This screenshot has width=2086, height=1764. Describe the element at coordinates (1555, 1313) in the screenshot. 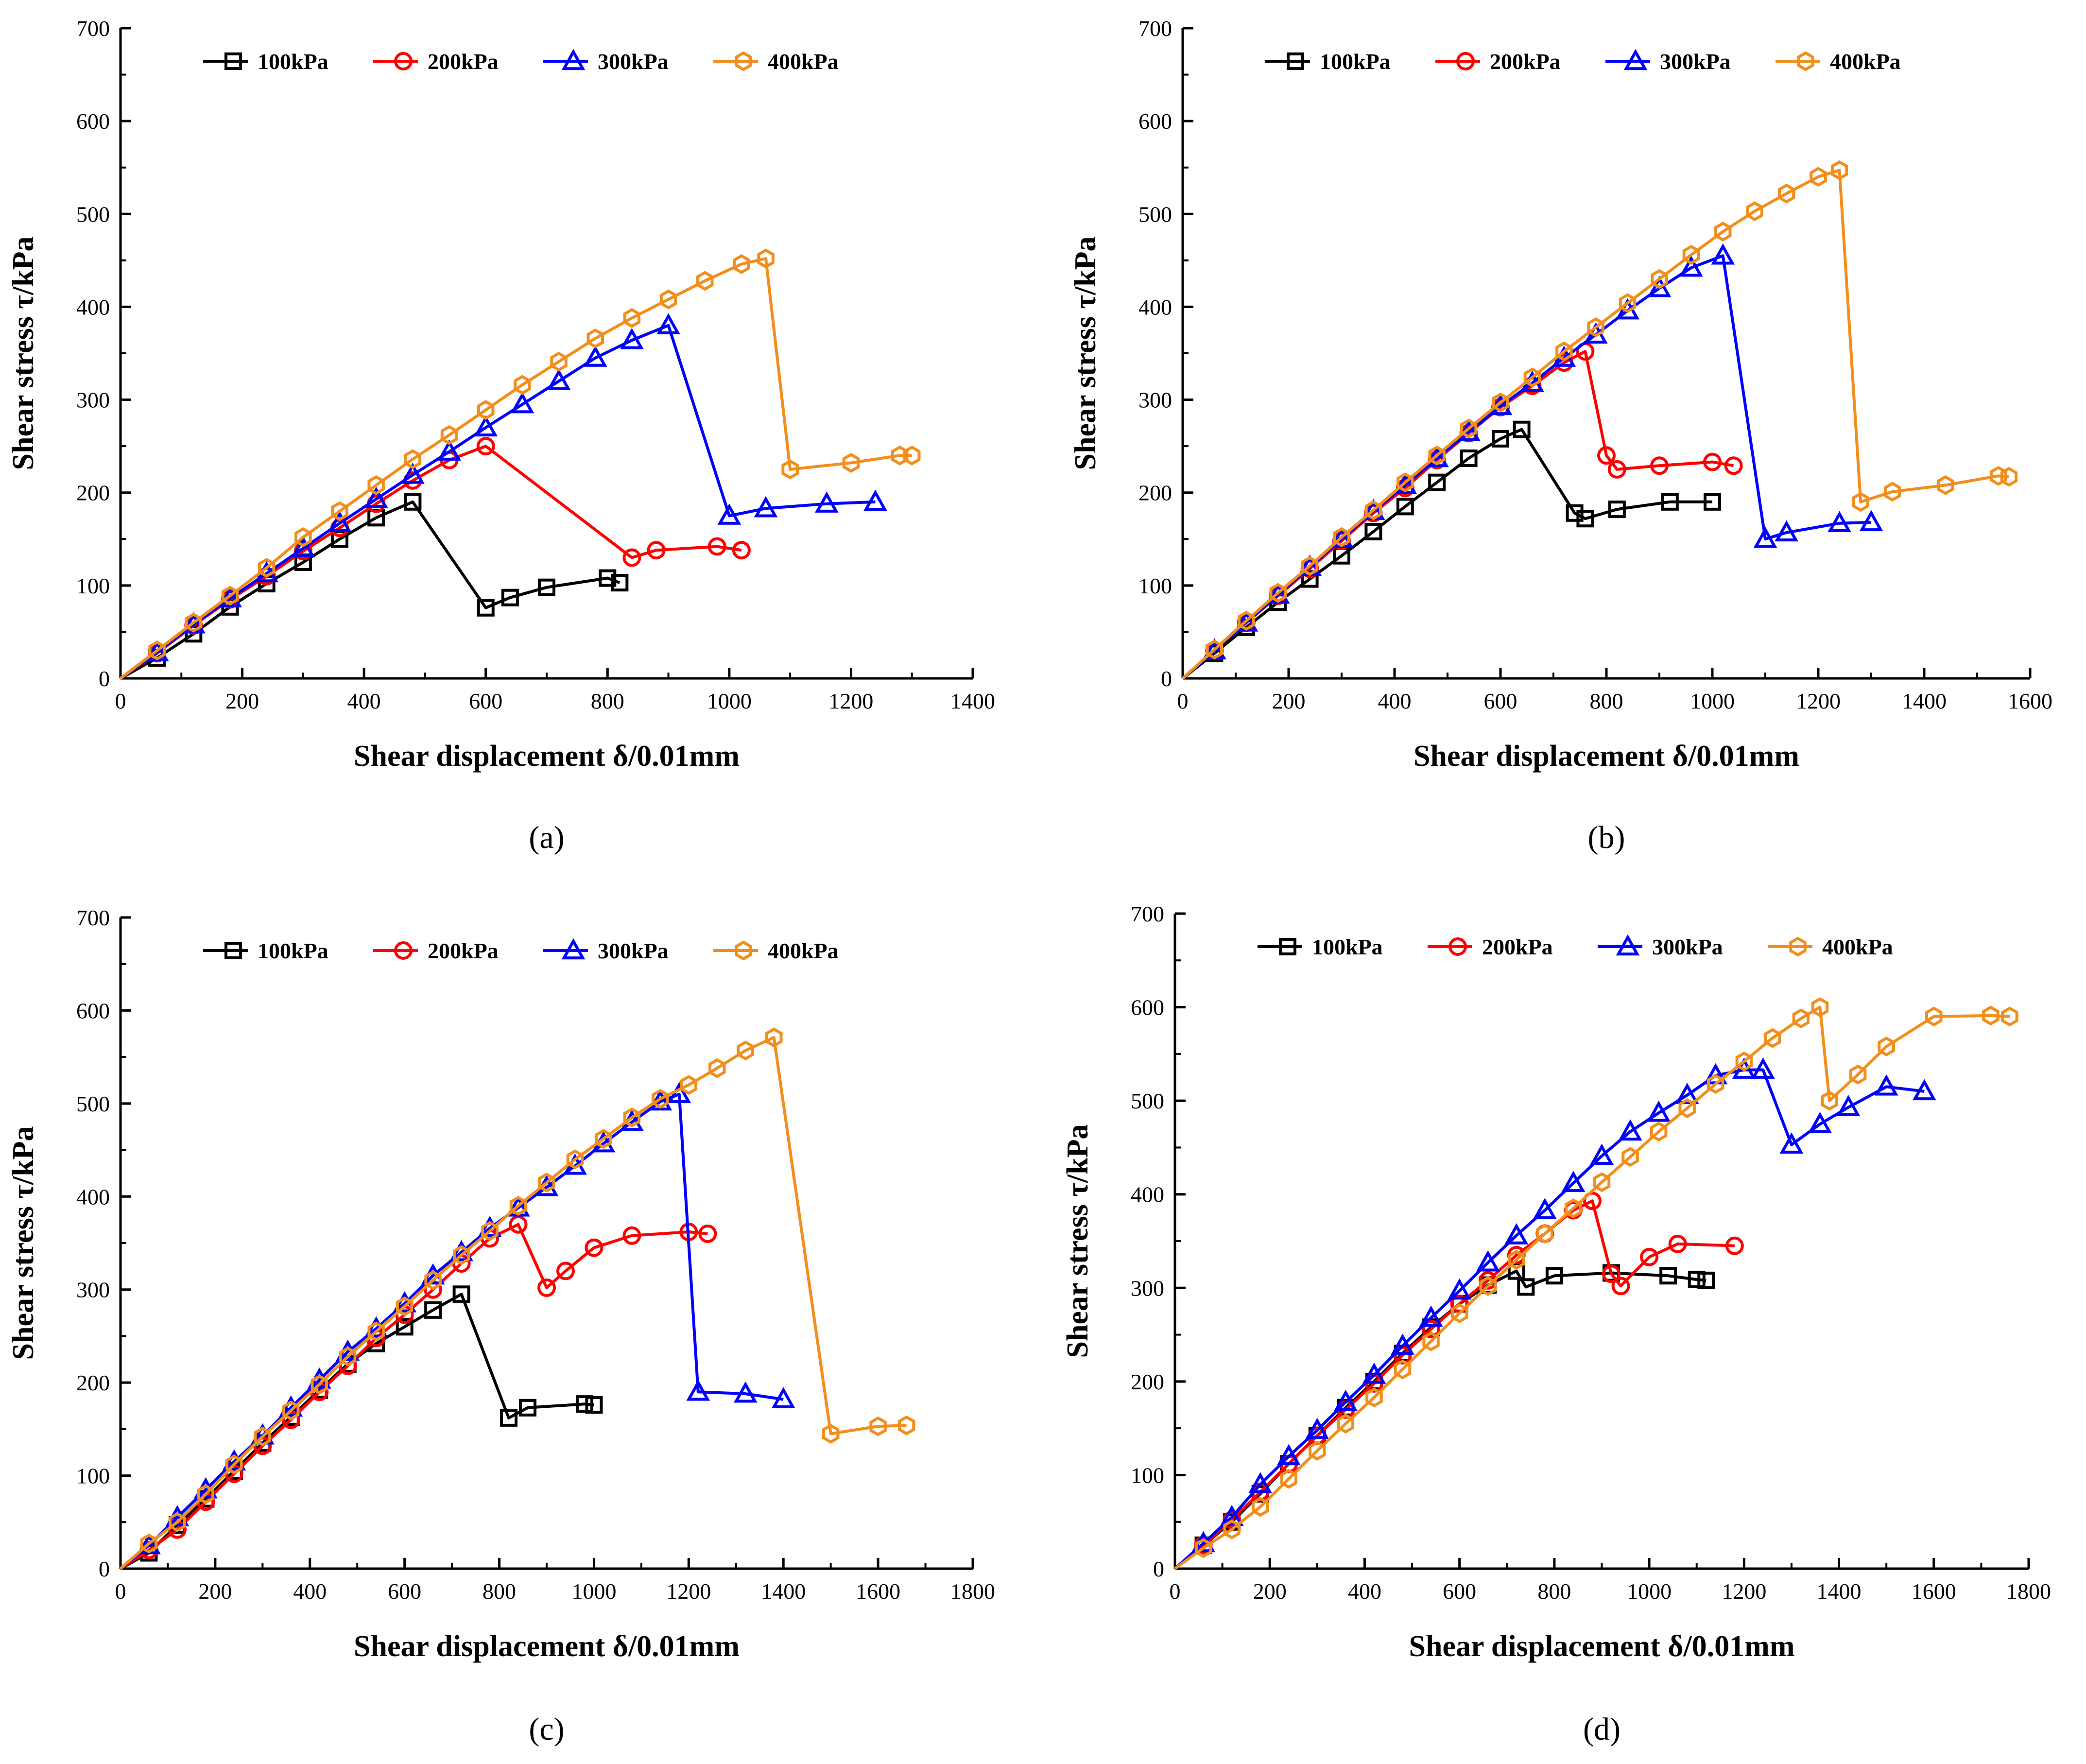

I see `series-300kPa` at that location.